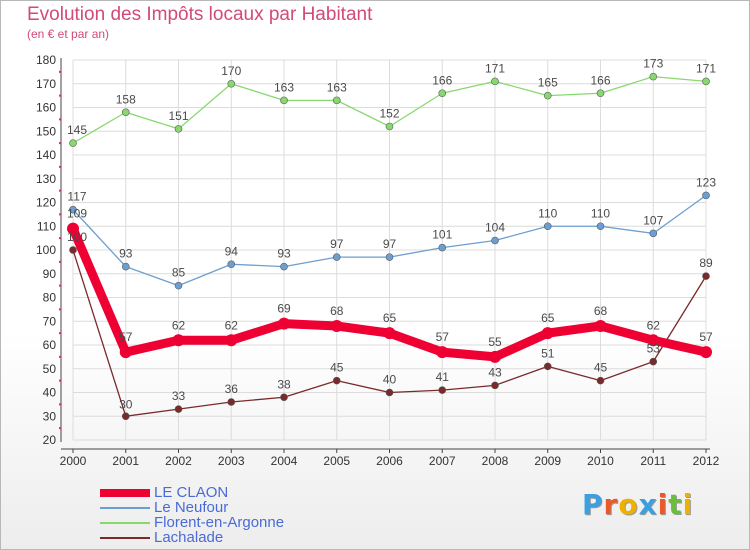 This screenshot has width=750, height=550. Describe the element at coordinates (337, 87) in the screenshot. I see `data-label: 163` at that location.